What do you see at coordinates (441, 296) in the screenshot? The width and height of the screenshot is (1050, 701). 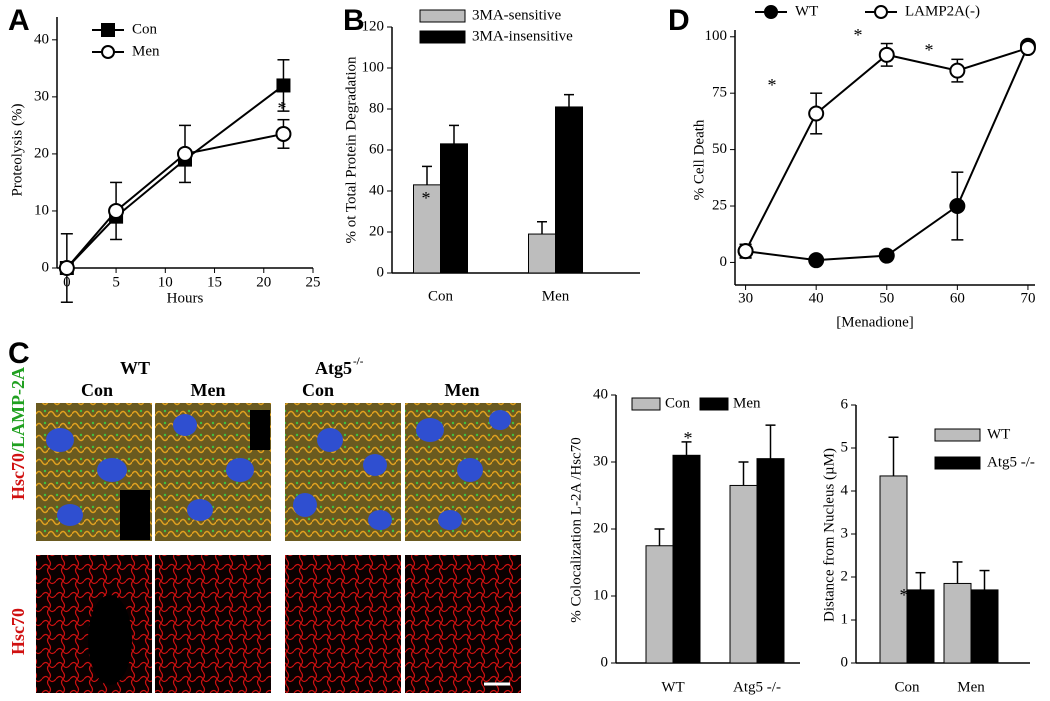 I see `x-tick-label: Con` at bounding box center [441, 296].